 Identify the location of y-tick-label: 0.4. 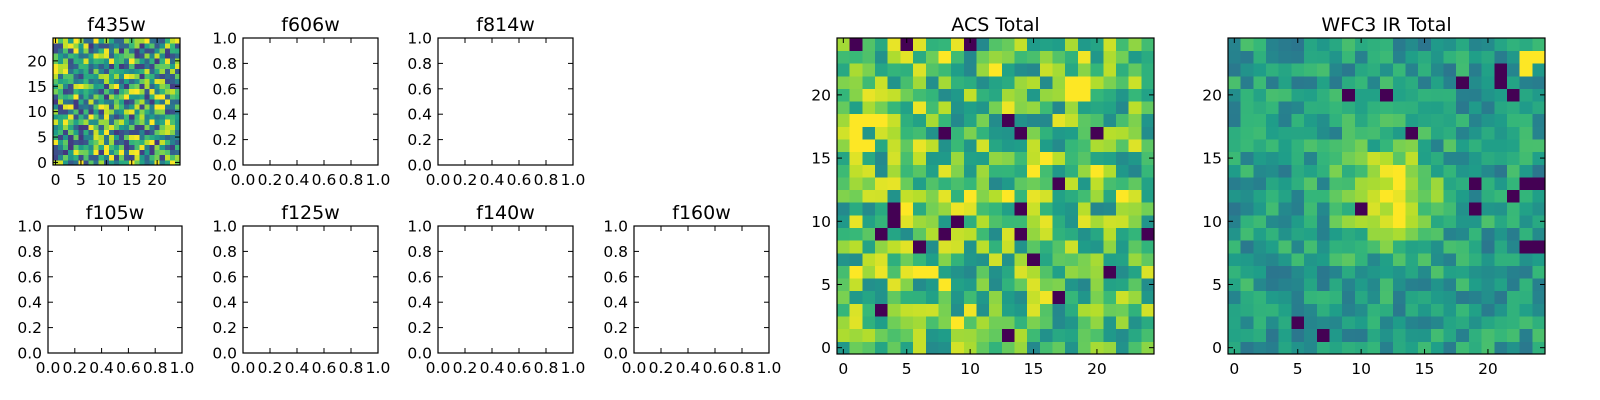
(224, 115).